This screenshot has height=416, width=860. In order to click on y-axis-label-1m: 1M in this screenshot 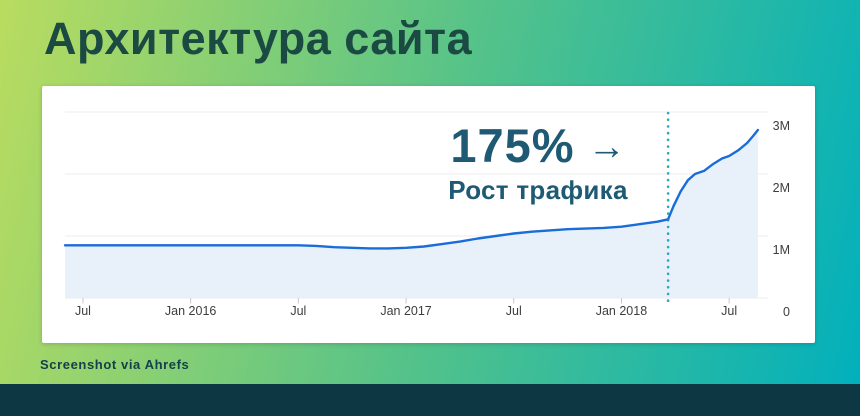, I will do `click(781, 250)`.